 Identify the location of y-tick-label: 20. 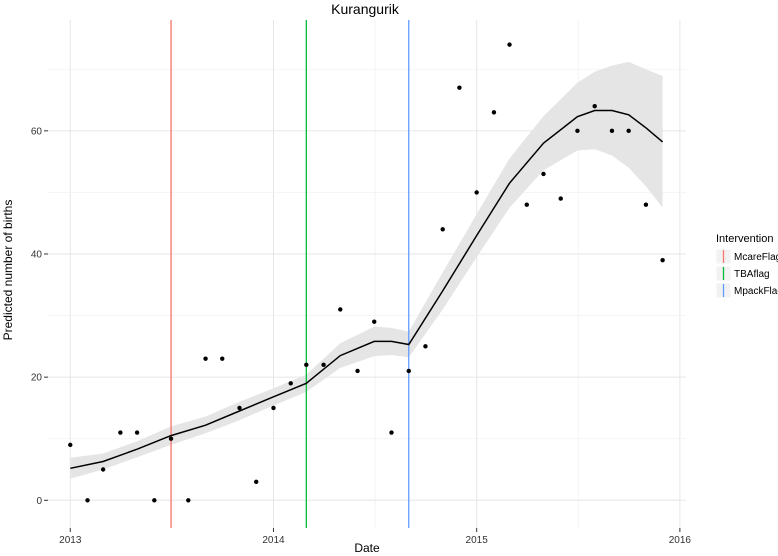
(37, 378).